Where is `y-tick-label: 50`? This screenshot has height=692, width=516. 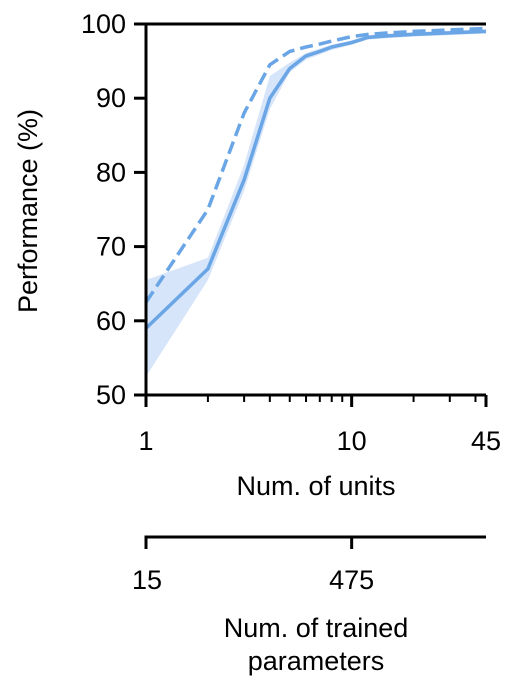
y-tick-label: 50 is located at coordinates (111, 395).